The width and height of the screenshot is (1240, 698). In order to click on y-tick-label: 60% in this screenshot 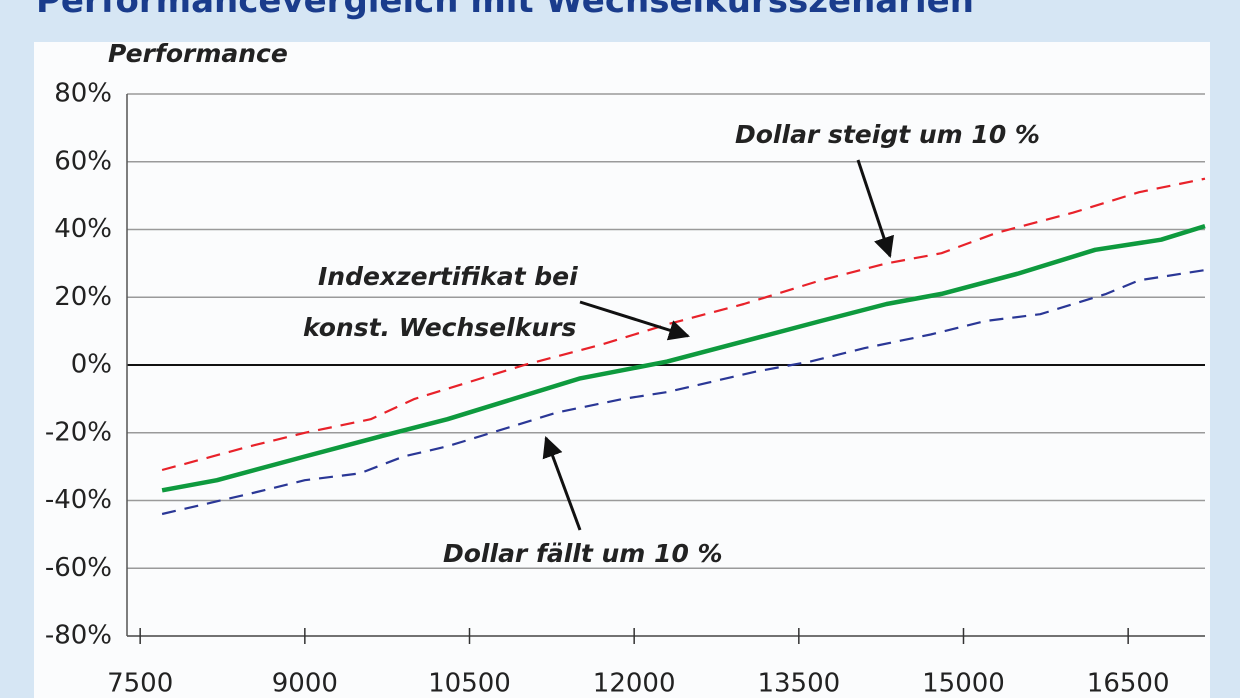, I will do `click(83, 161)`.